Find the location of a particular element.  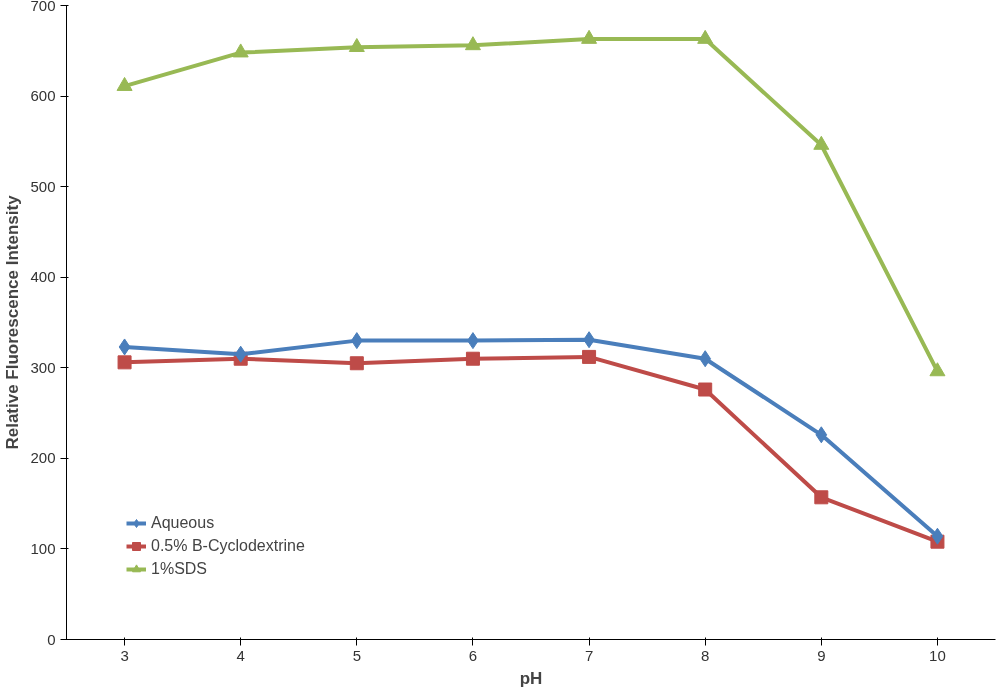

x-tick-label: 3 is located at coordinates (124, 655).